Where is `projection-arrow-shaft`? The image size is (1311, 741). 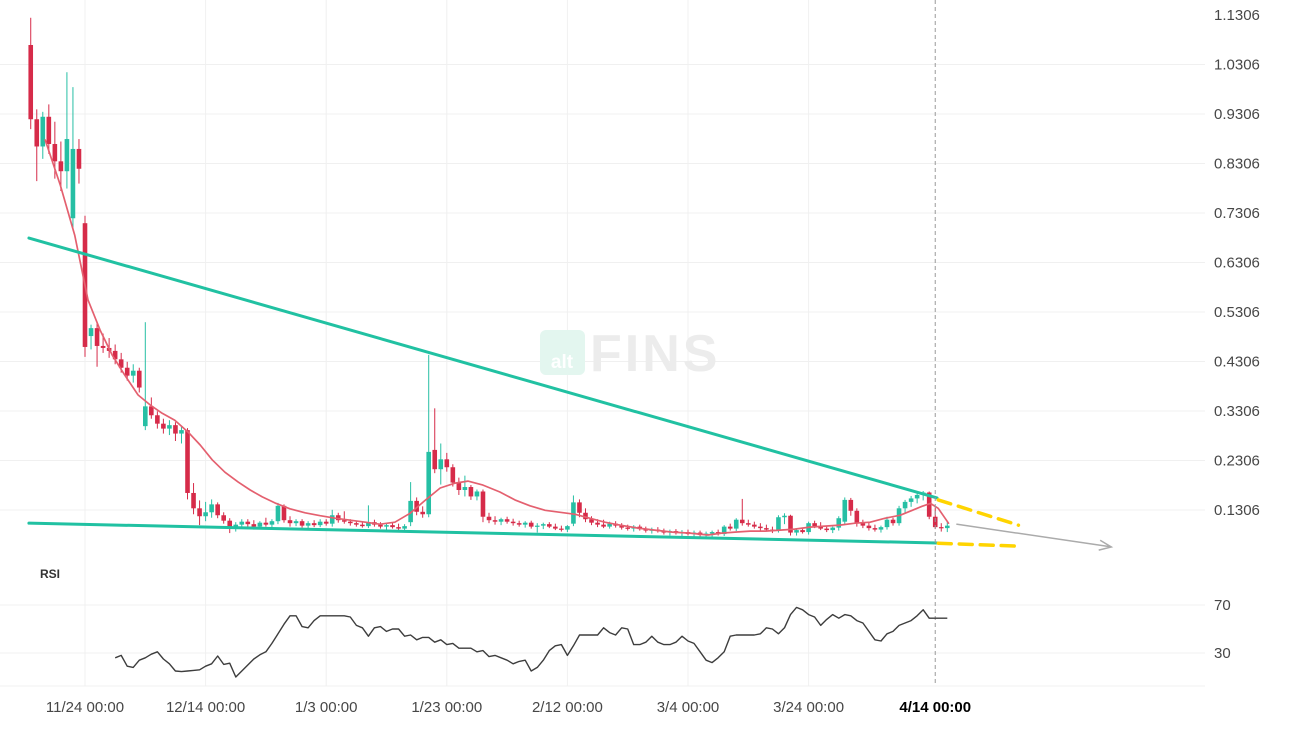
projection-arrow-shaft is located at coordinates (1034, 535).